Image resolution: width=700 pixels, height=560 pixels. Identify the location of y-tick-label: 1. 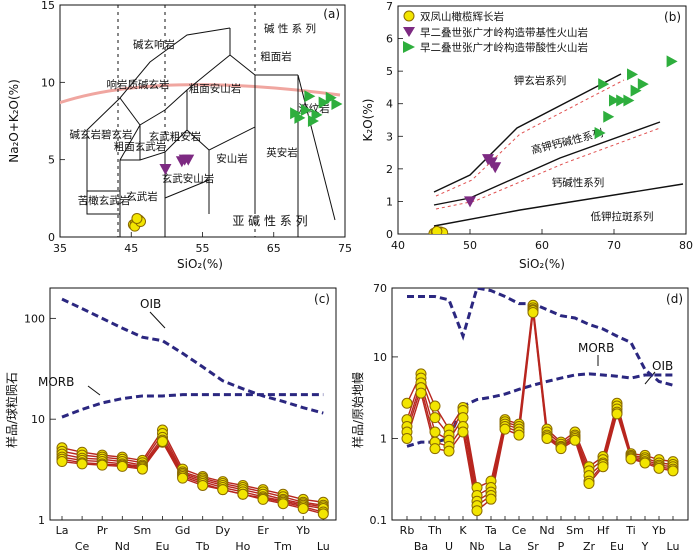
(389, 201).